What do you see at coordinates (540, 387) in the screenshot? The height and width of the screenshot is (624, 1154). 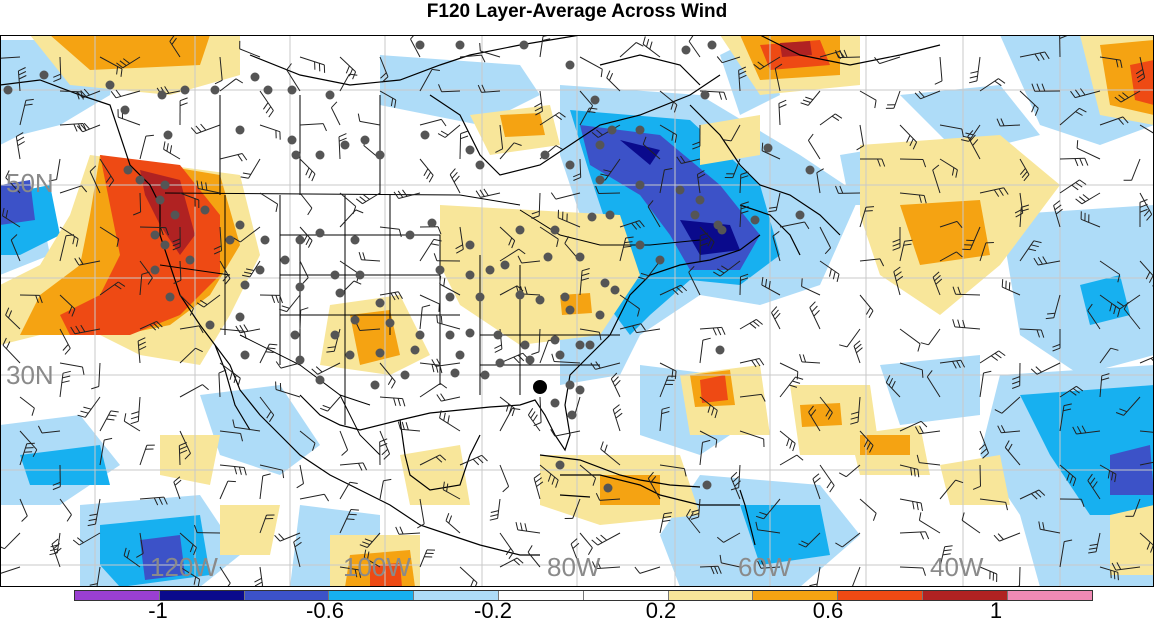 I see `highlight-station` at bounding box center [540, 387].